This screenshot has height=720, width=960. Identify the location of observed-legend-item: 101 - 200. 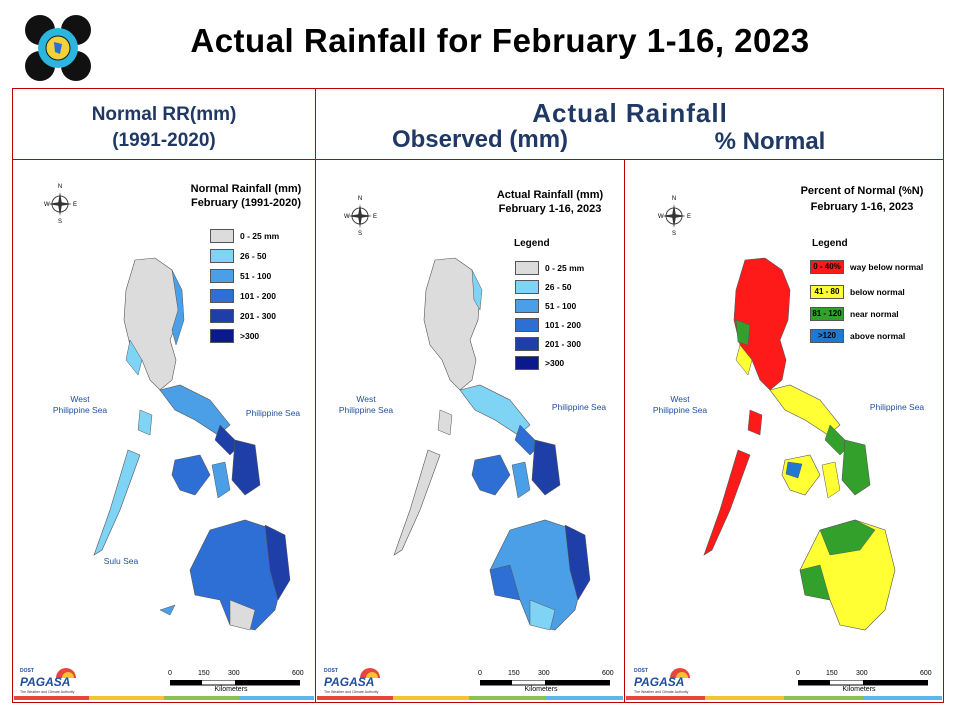
(548, 325).